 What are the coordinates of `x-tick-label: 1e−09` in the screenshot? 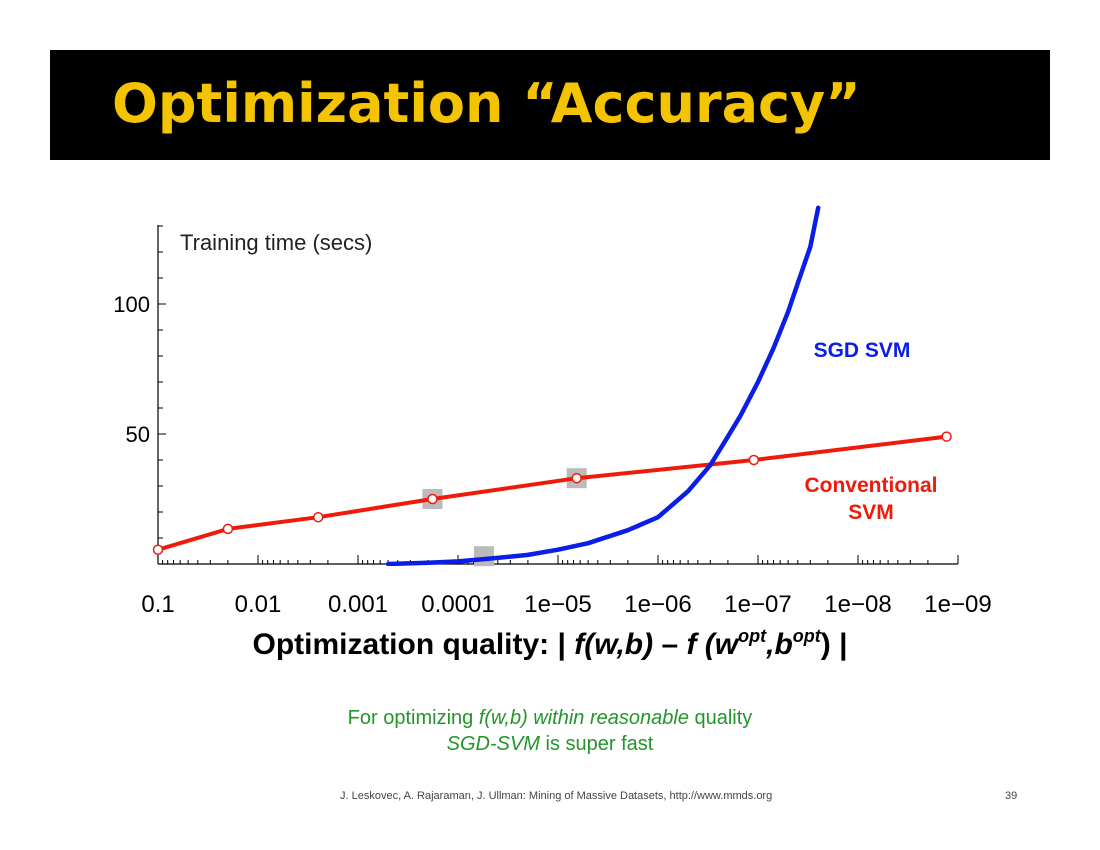 It's located at (957, 604).